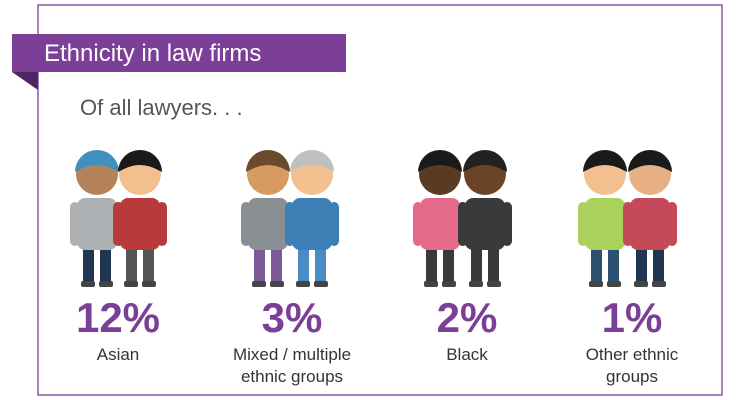 This screenshot has width=750, height=400. Describe the element at coordinates (292, 376) in the screenshot. I see `group-label: ethnic groups` at that location.